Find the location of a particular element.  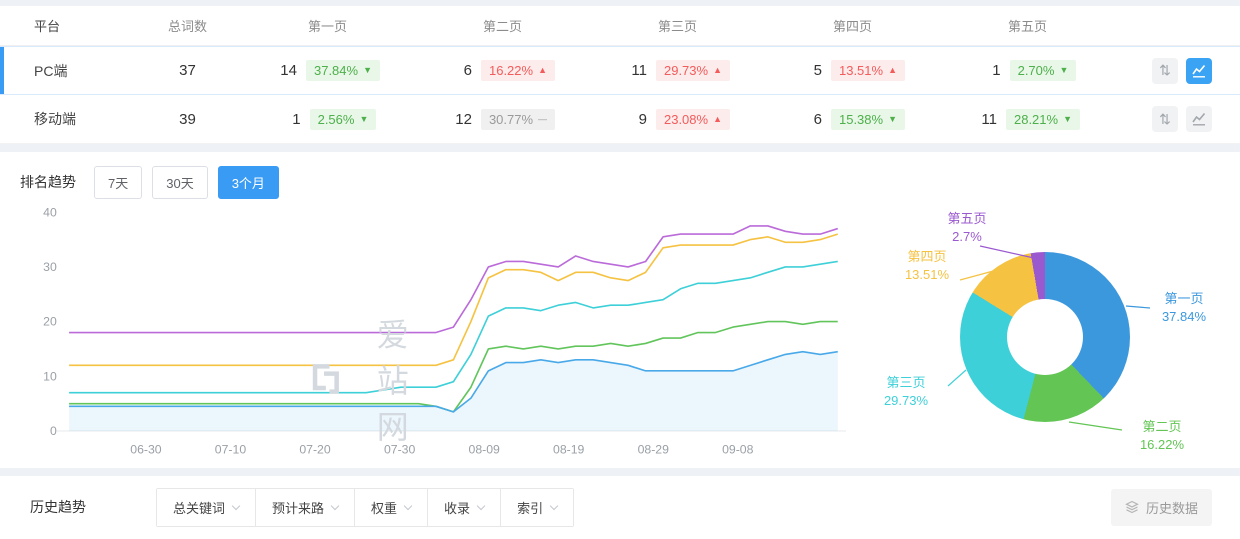

keyword-count: 9 is located at coordinates (642, 119).